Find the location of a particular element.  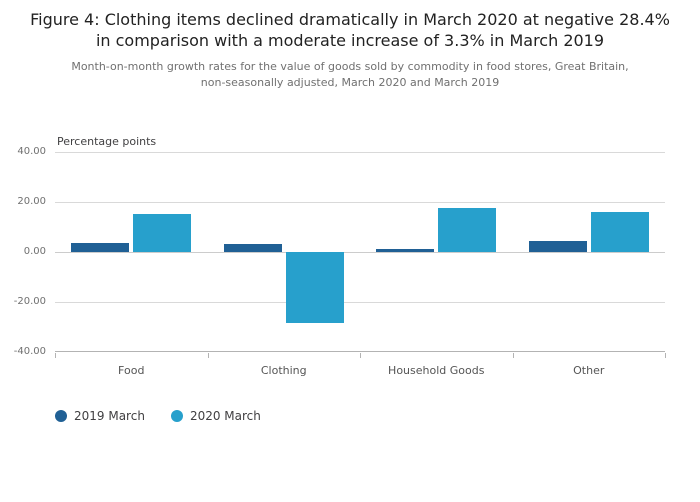

x-axis-label-other: Other is located at coordinates (589, 370).